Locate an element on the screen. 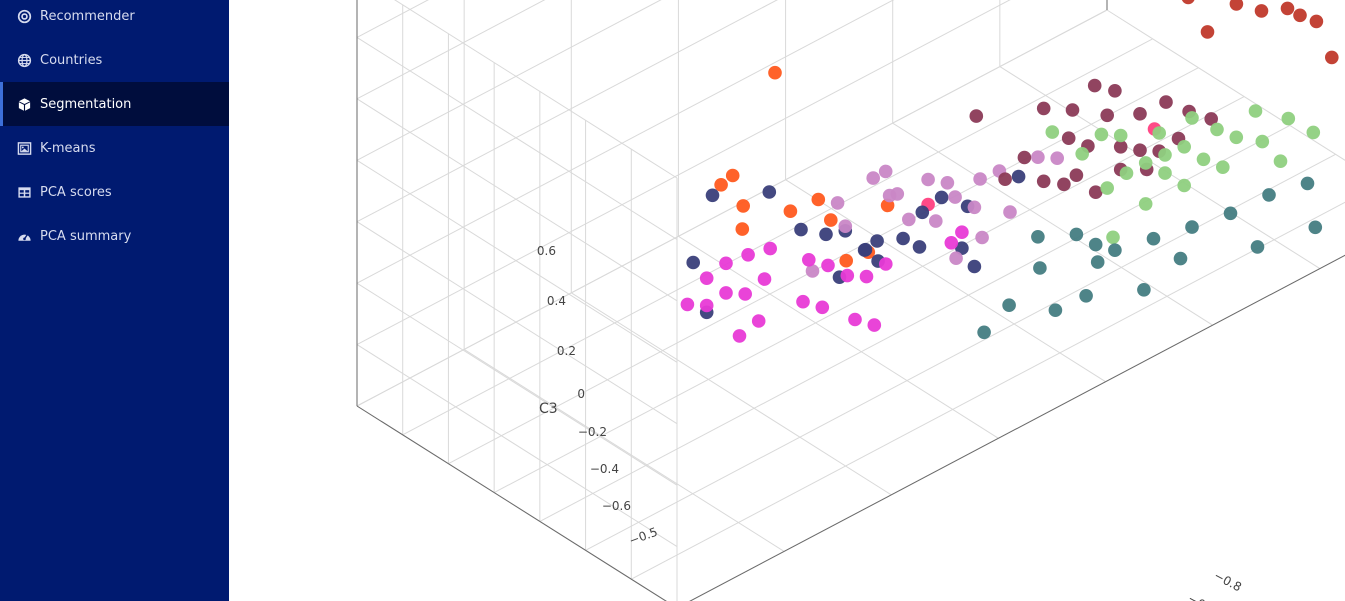  image-frame-icon is located at coordinates (24, 148).